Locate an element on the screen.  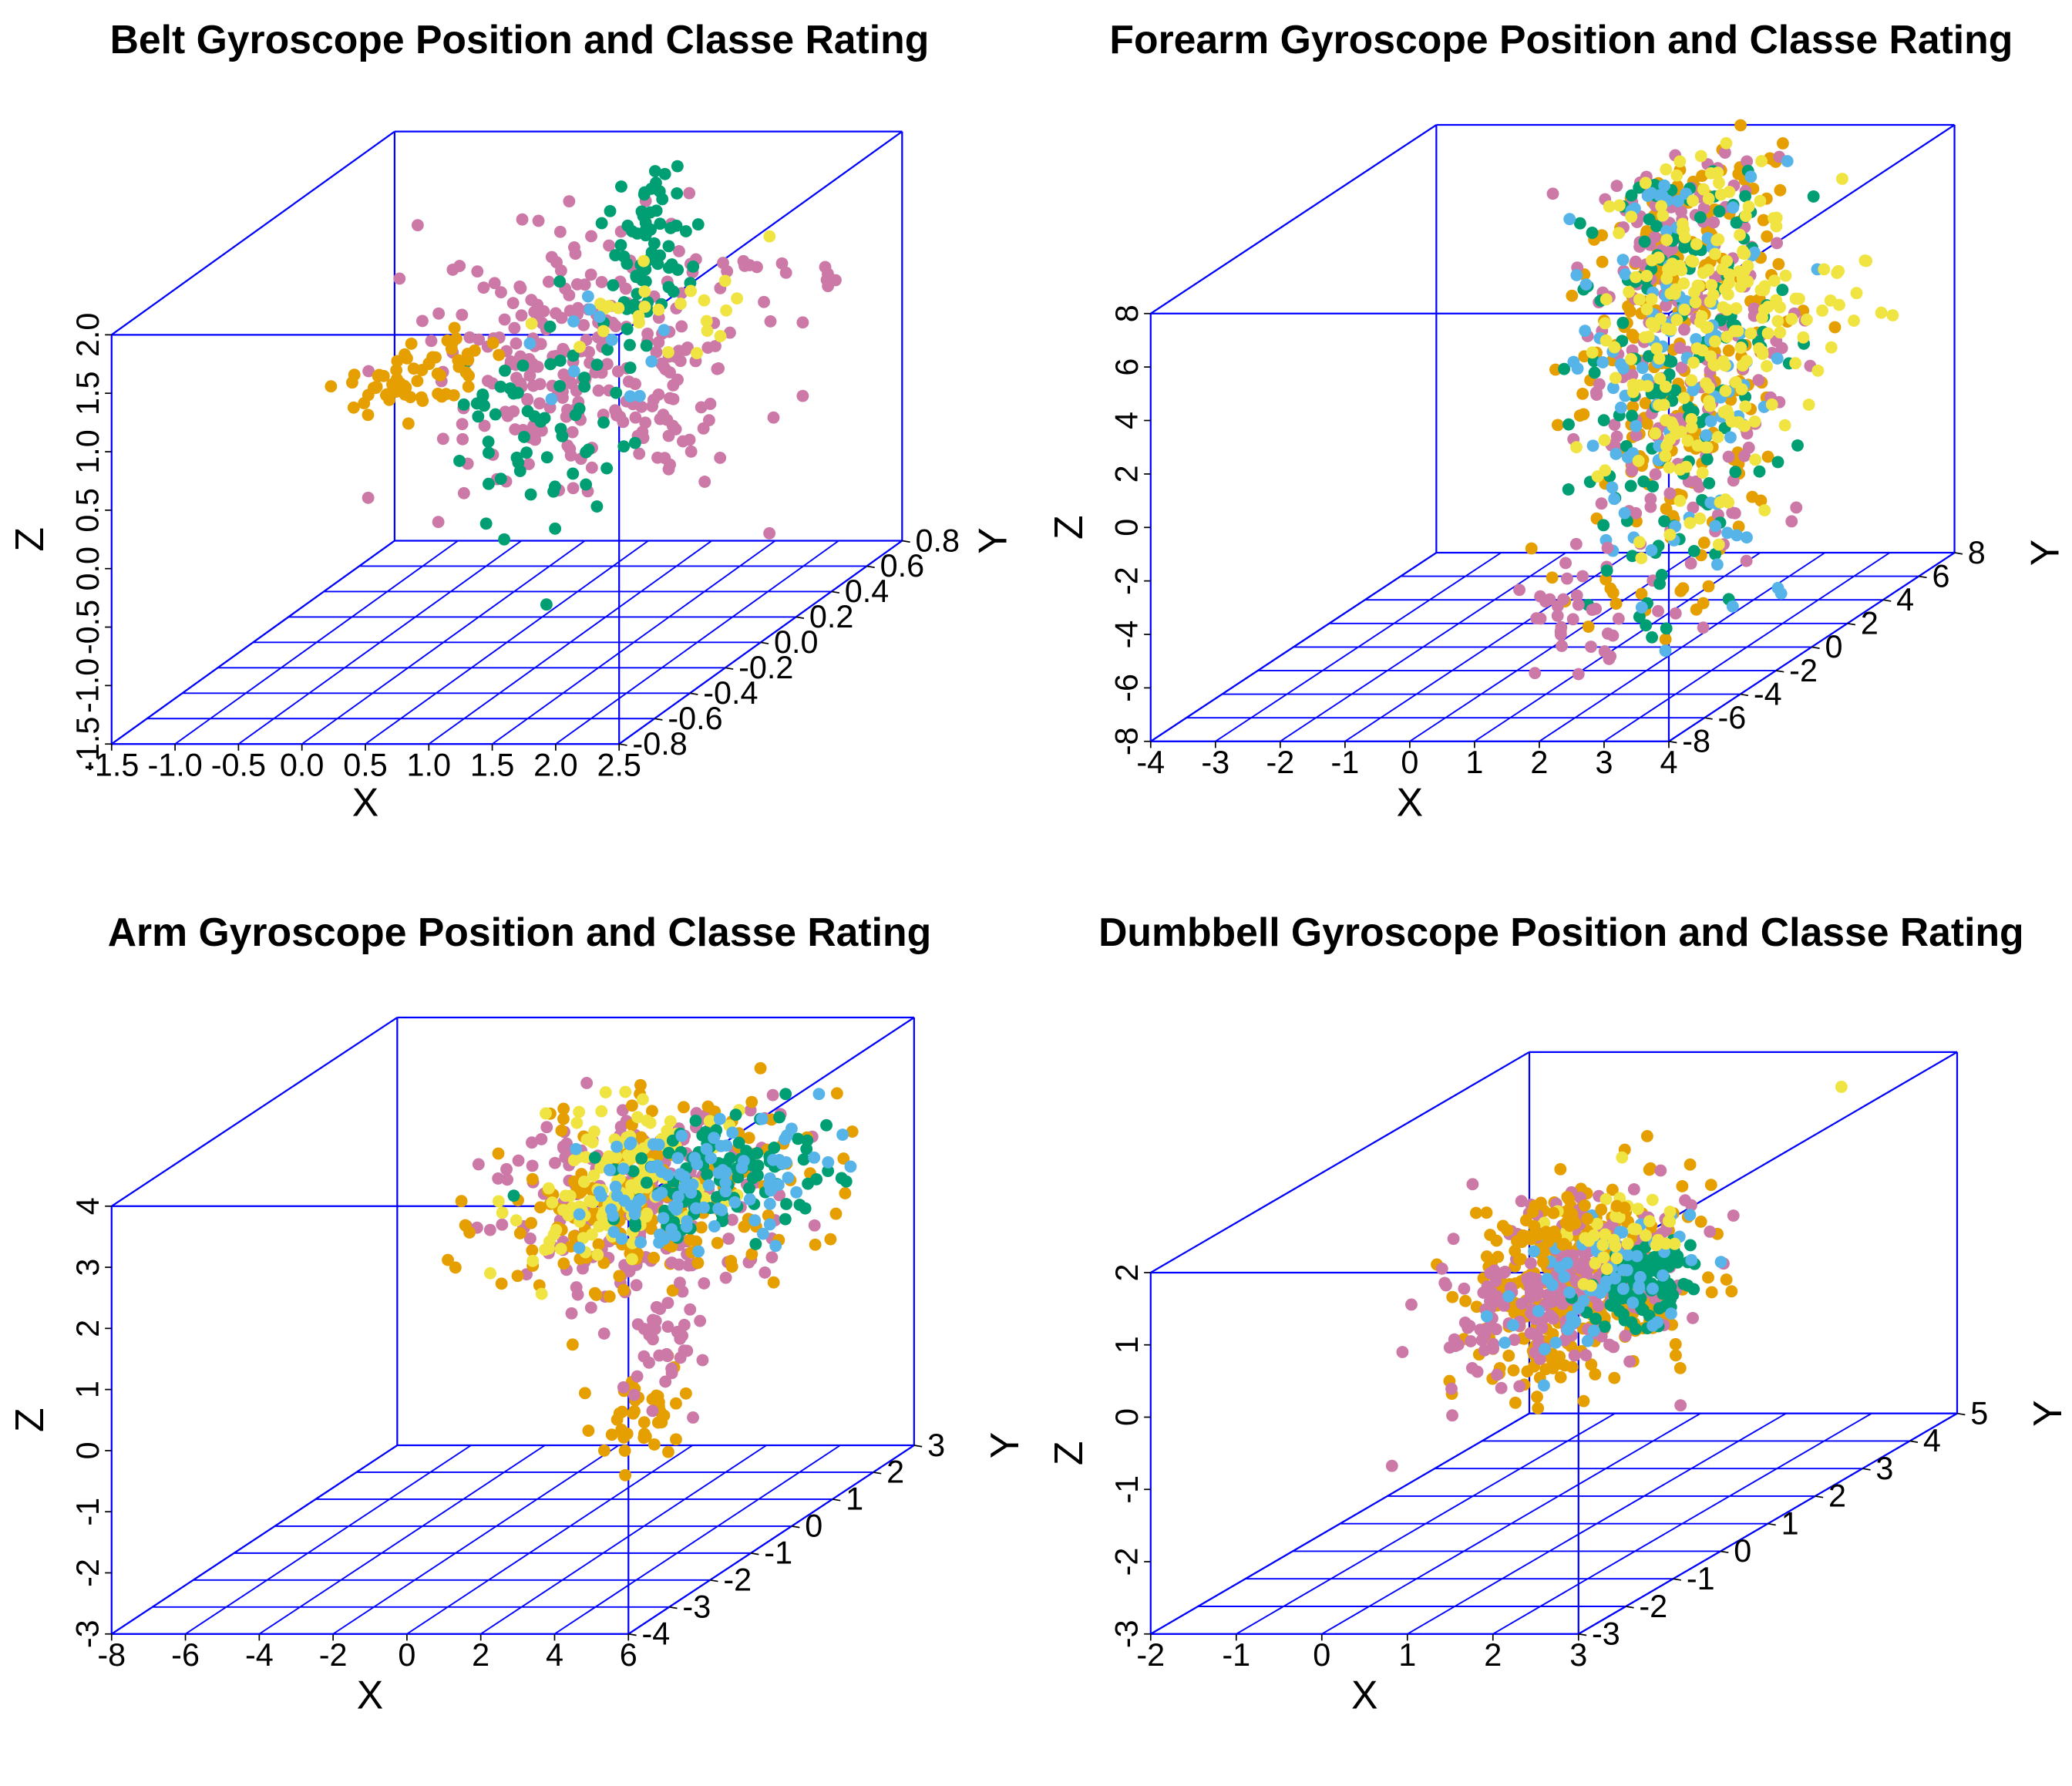
z-tick-label: 2 is located at coordinates (1127, 474).